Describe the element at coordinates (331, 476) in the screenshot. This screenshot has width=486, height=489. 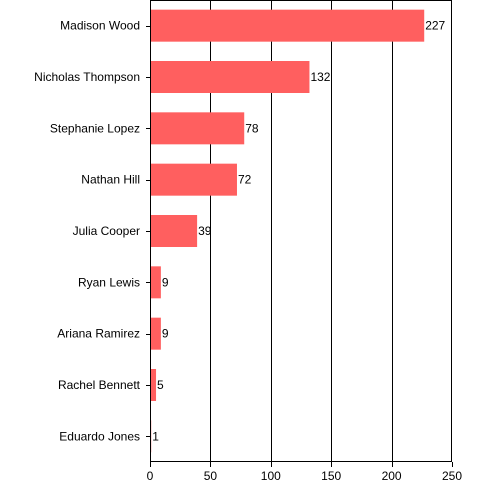
I see `x-tick-label: 150` at that location.